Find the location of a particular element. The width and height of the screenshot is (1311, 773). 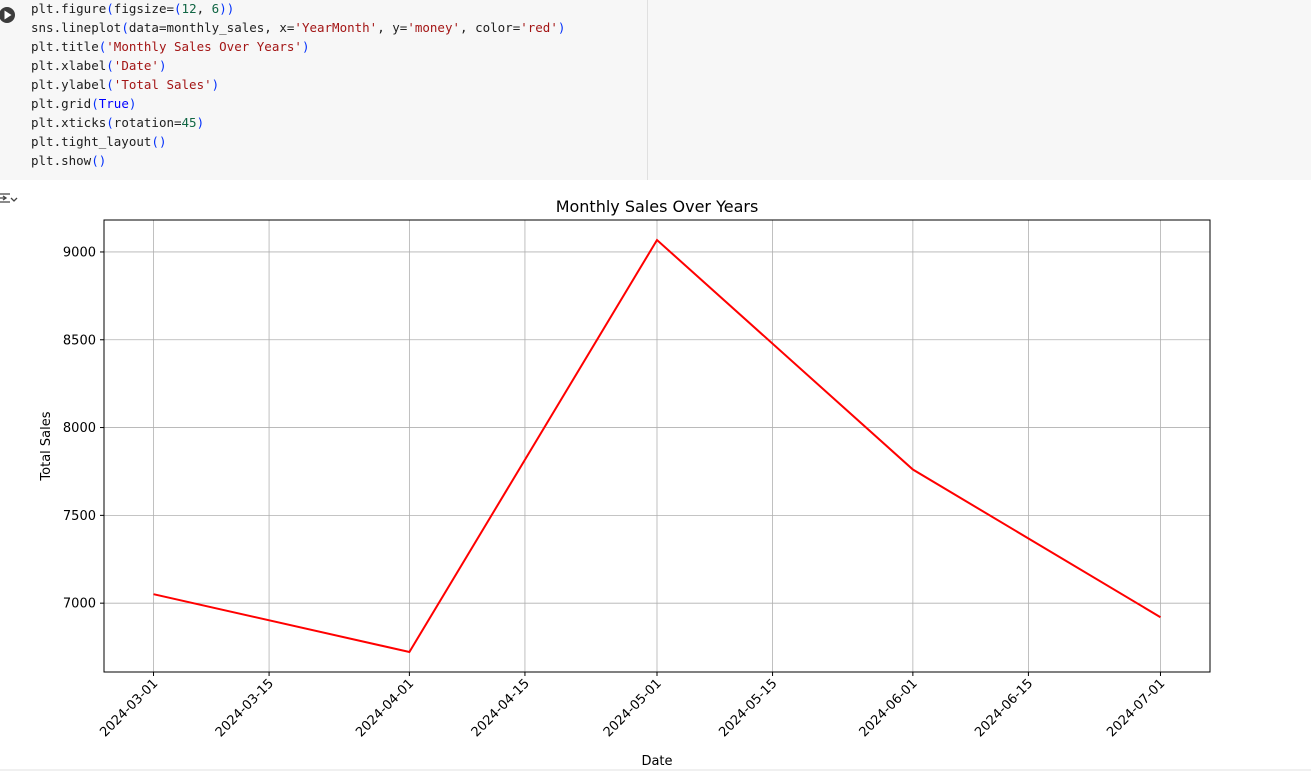

x-tick-label: 2024-05-01 is located at coordinates (633, 708).